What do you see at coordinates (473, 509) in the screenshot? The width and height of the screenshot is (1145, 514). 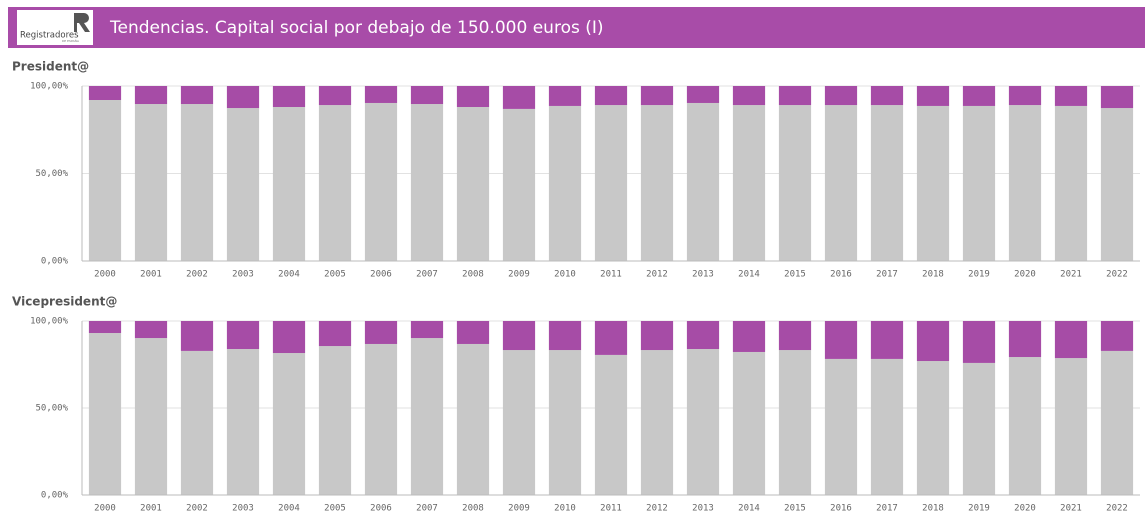 I see `x-tick-label: 2008` at bounding box center [473, 509].